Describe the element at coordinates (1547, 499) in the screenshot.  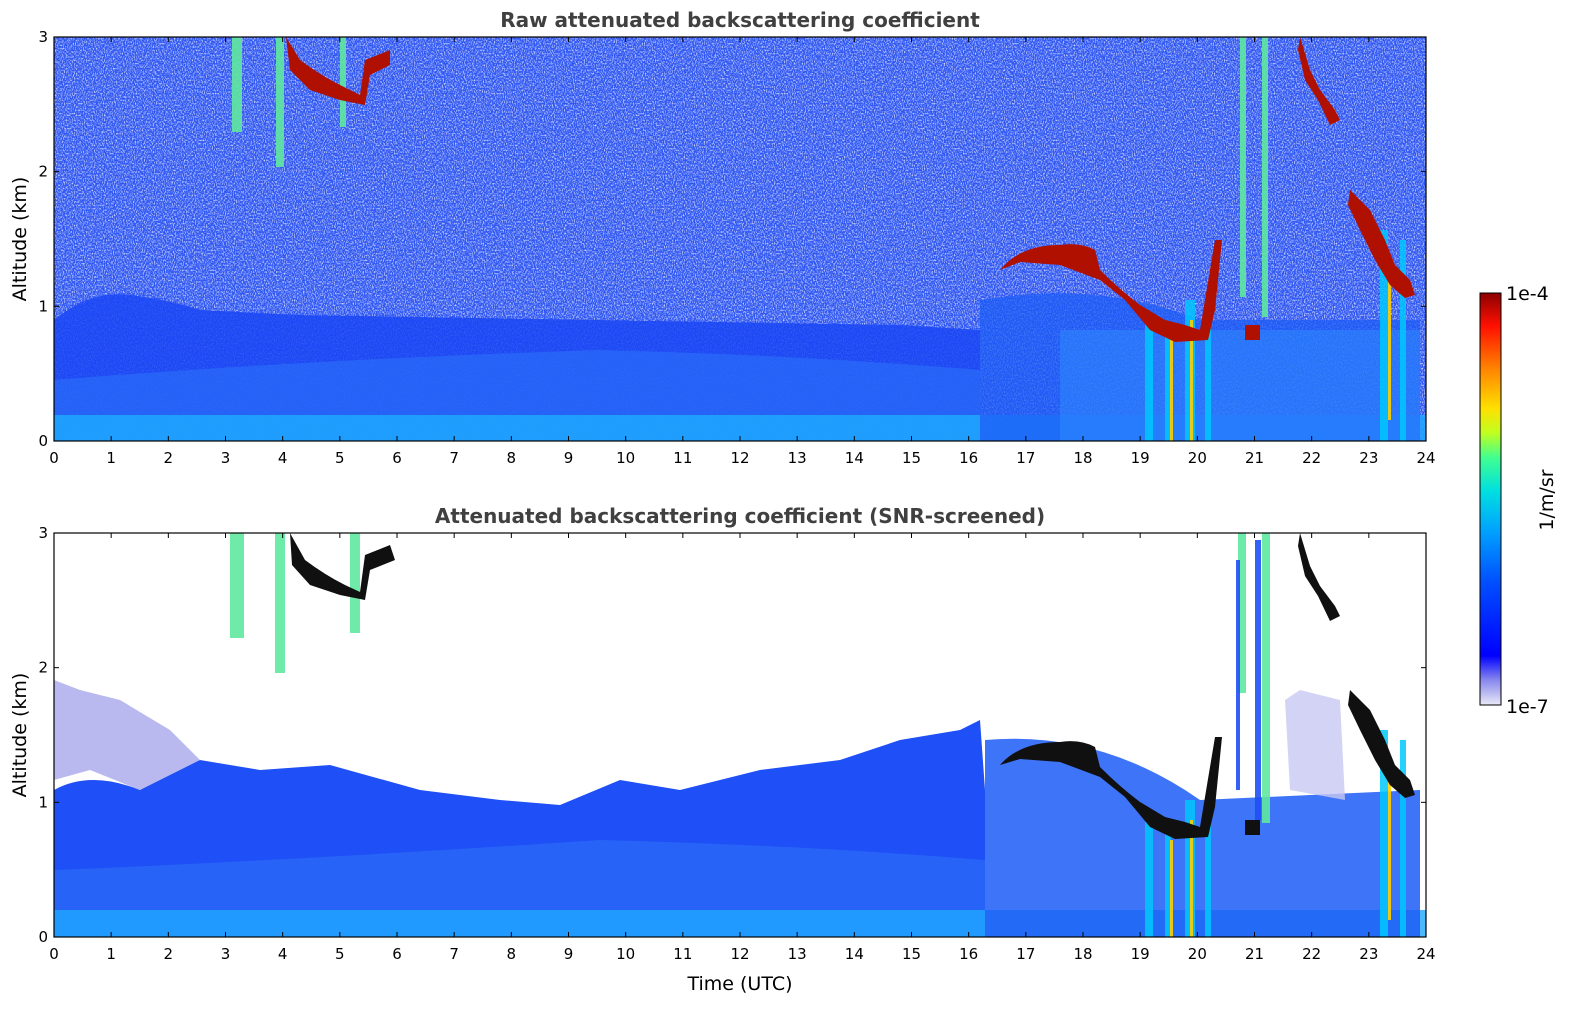
I see `colorbar-unit-label: 1/m/sr` at that location.